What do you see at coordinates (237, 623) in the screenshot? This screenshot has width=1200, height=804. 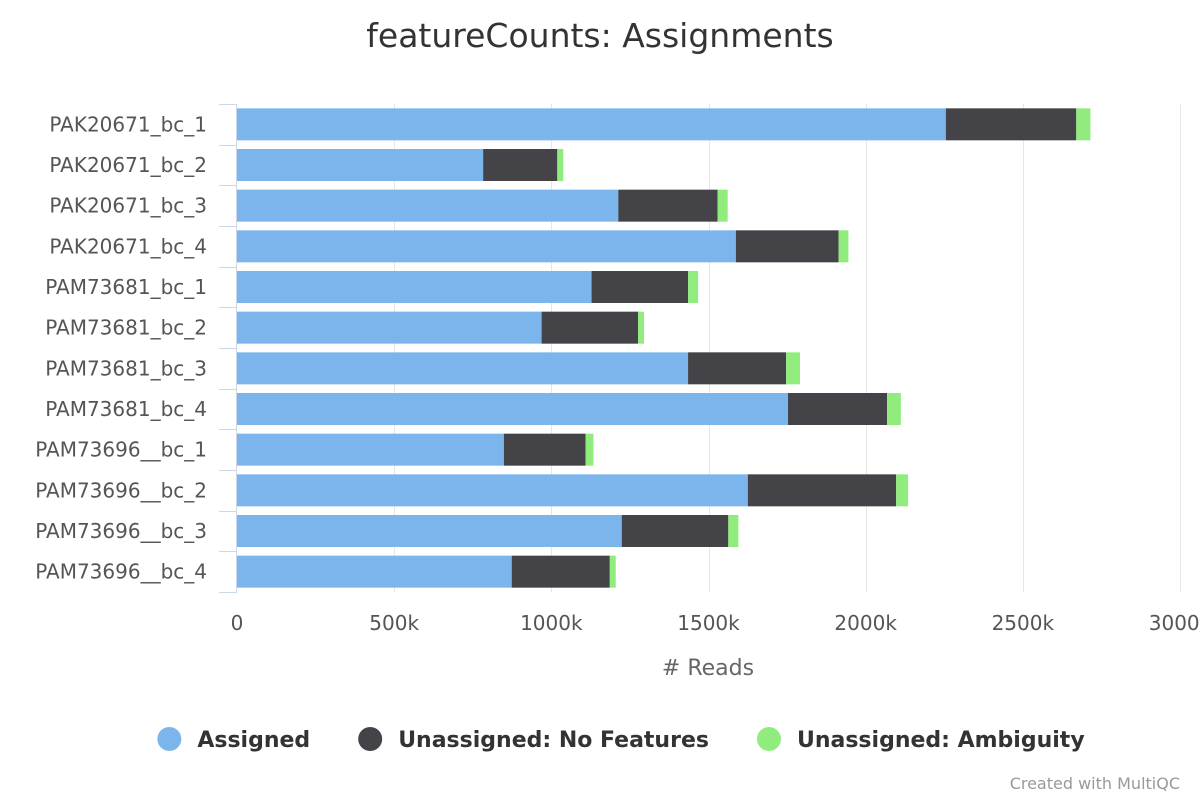 I see `x-tick-label: 0` at bounding box center [237, 623].